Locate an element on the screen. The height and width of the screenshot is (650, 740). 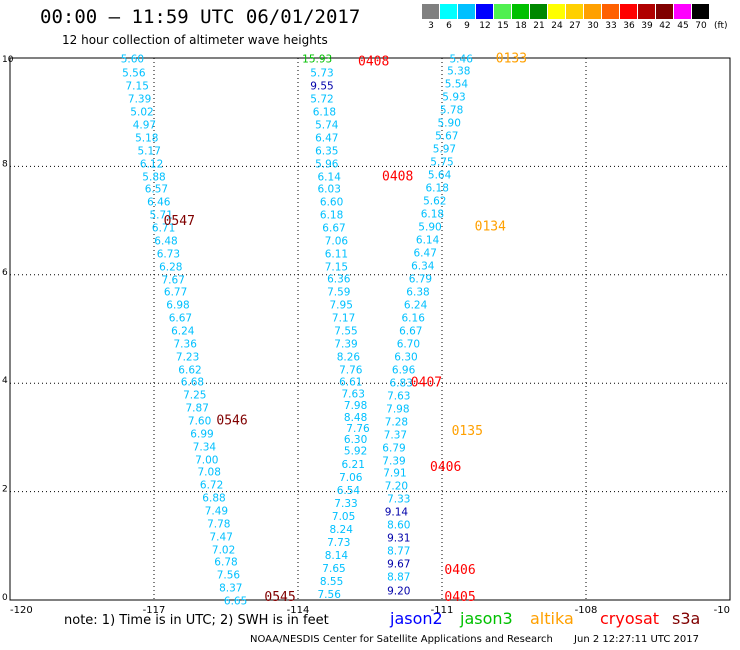
wave-height-reading: 7.73 is located at coordinates (338, 543).